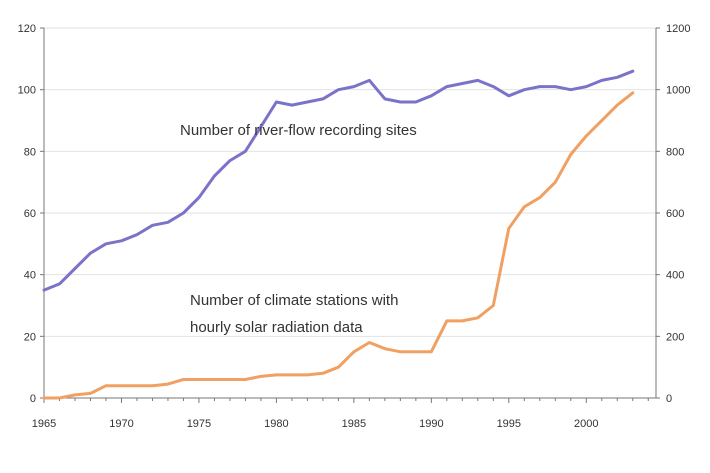  Describe the element at coordinates (30, 152) in the screenshot. I see `left-y-tick-label: 80` at that location.